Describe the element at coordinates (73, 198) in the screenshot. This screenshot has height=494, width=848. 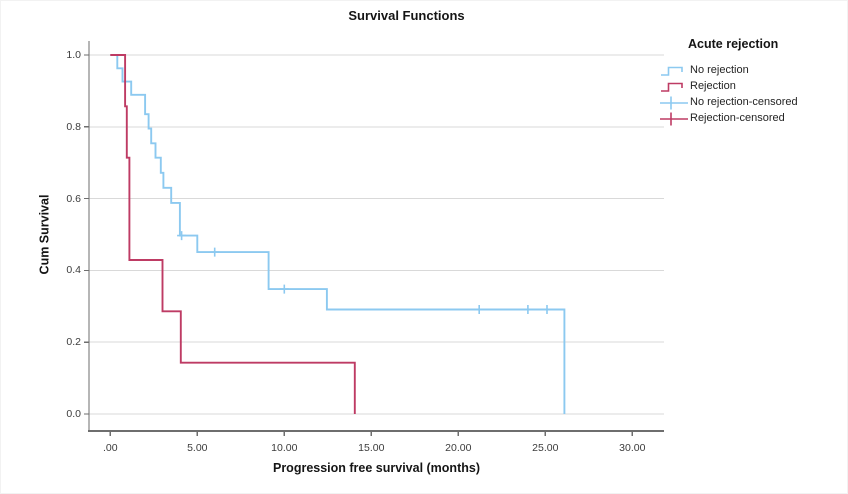
I see `y-tick-label: 0.6` at that location.